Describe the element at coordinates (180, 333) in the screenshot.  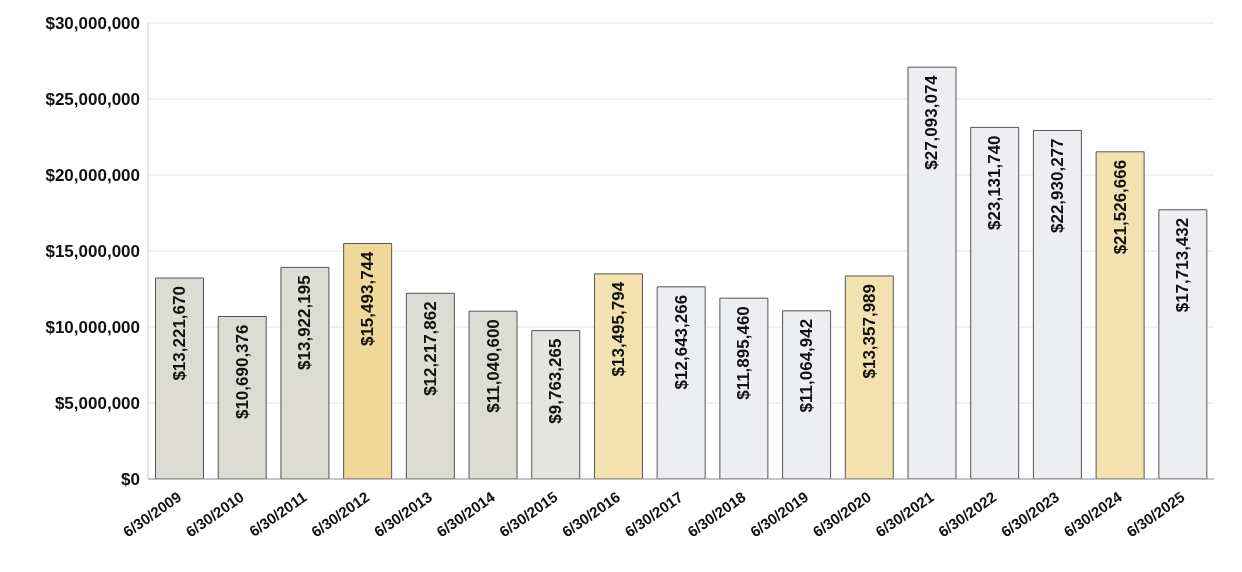
I see `data-label: $13,221,670` at that location.